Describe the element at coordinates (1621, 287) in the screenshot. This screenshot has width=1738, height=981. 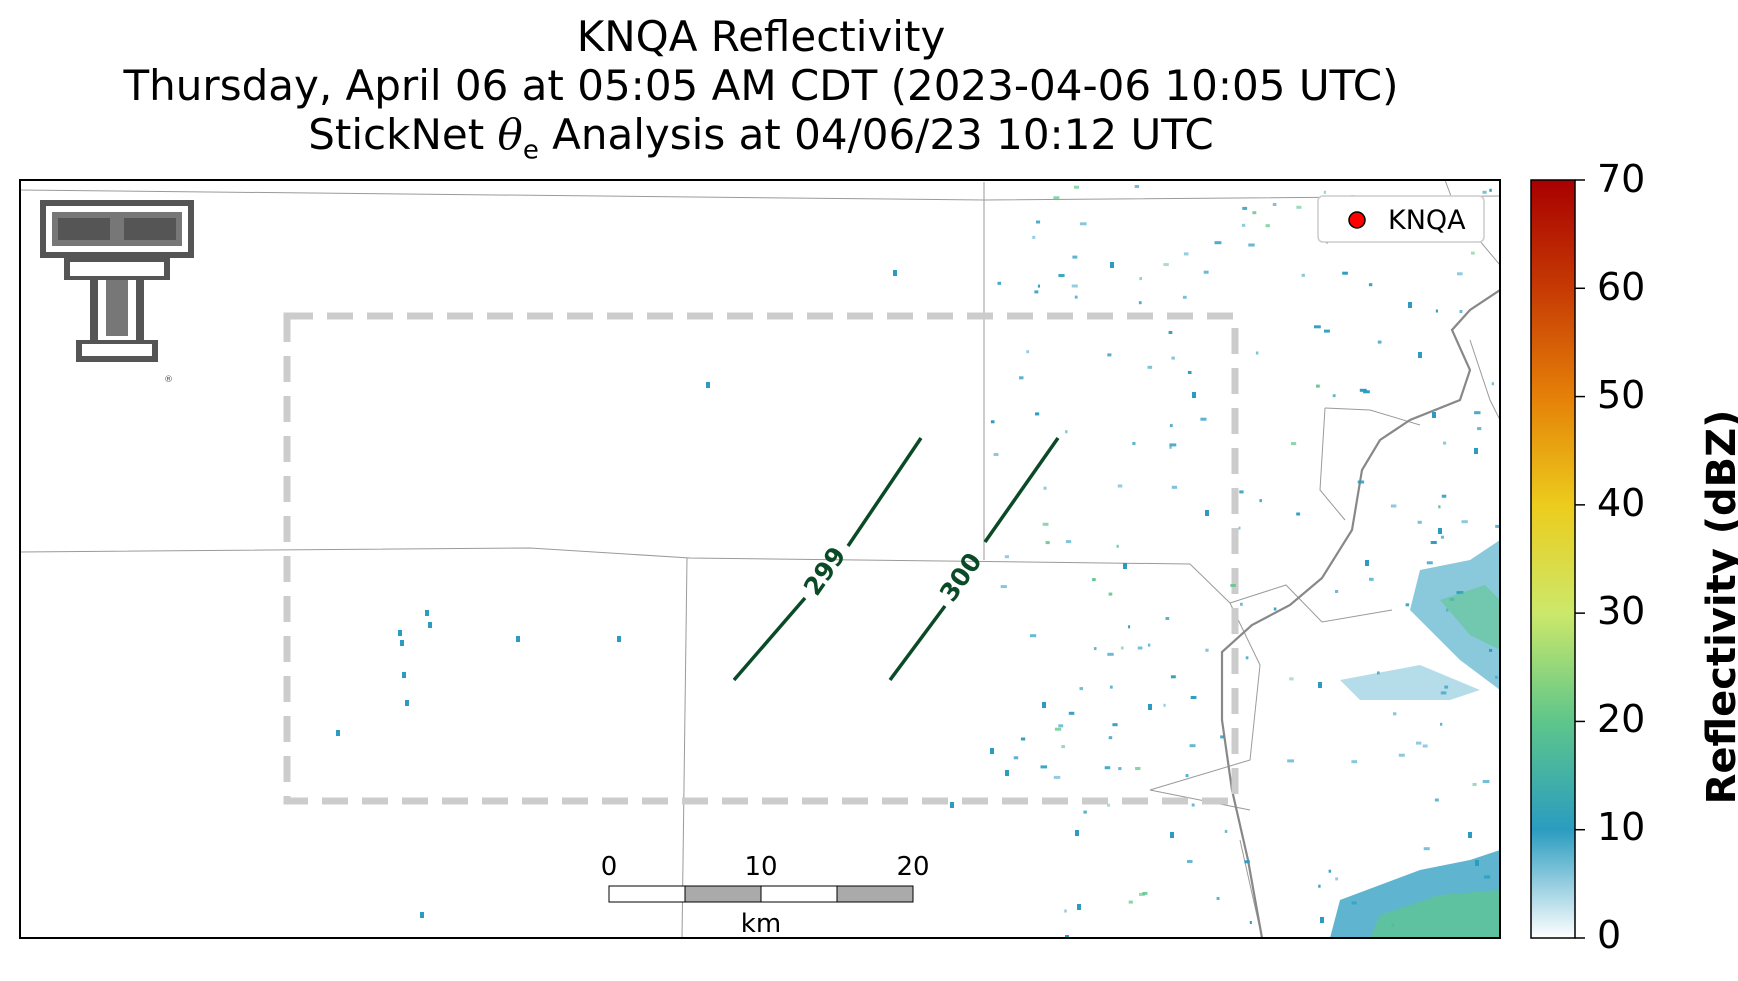
I see `colorbar-tick-60: 60` at that location.